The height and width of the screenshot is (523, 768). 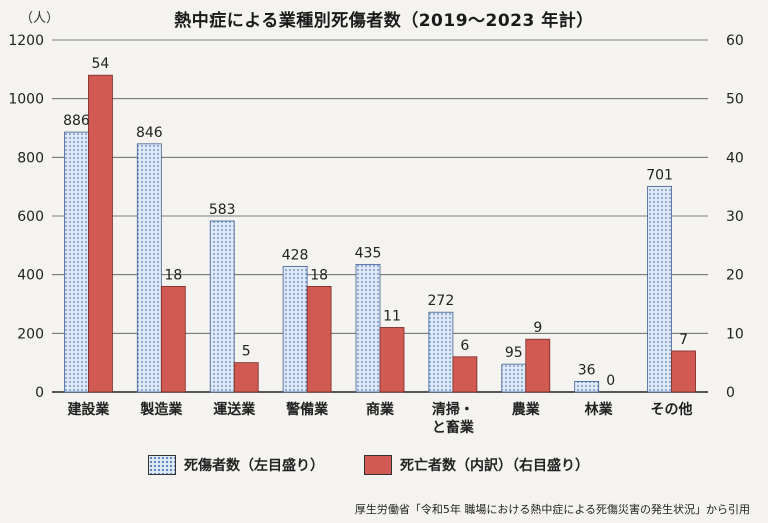 I want to click on left-tick-label: 200, so click(x=30, y=334).